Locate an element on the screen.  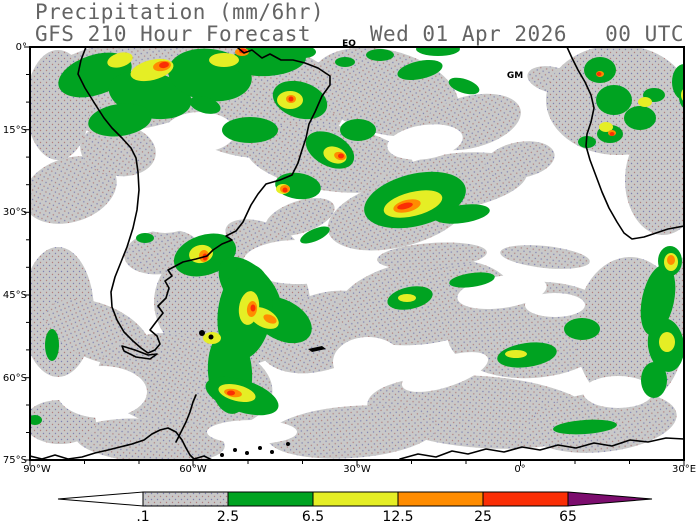
valid-time: 00 UTC is located at coordinates (644, 34).